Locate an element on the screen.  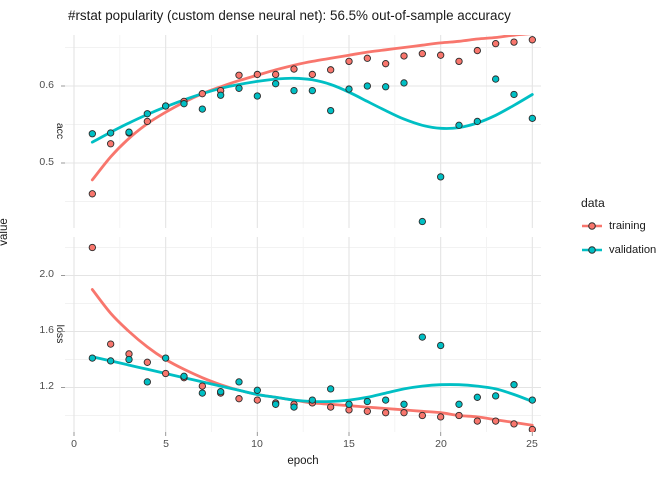
y-tick-label: 1.6 is located at coordinates (46, 330).